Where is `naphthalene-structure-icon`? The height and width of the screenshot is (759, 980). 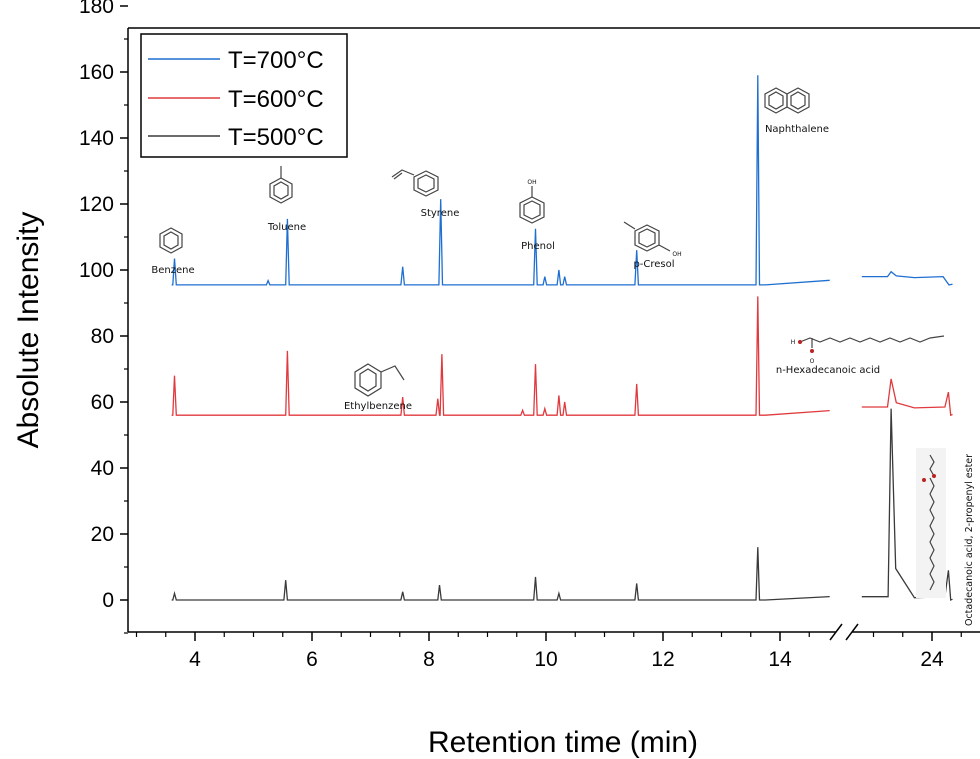
naphthalene-structure-icon is located at coordinates (787, 100).